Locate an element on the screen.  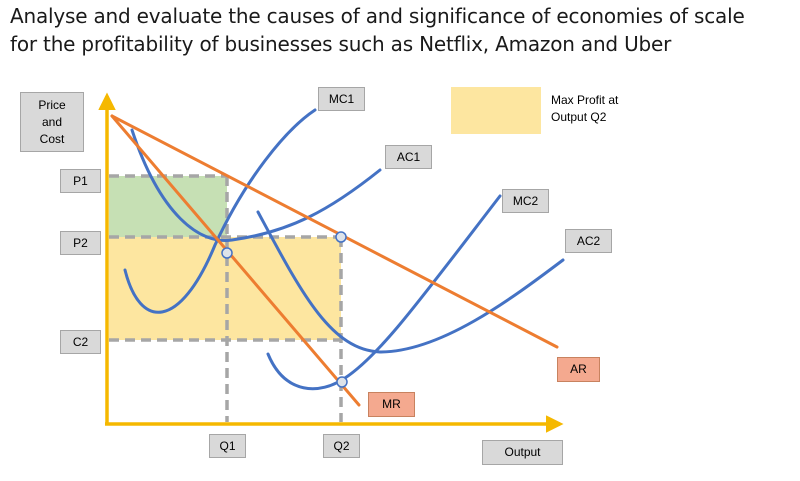
point-ar-q2 is located at coordinates (341, 237).